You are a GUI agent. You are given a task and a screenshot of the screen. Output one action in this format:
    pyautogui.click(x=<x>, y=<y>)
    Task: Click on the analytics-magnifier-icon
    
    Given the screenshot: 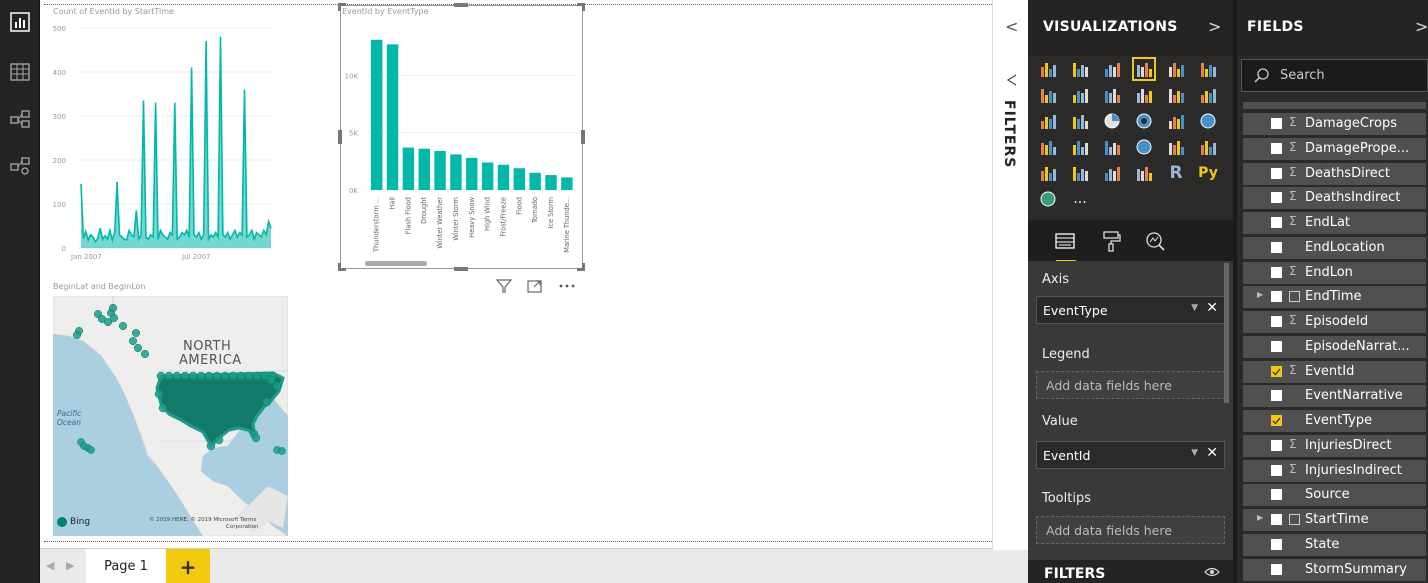 What is the action you would take?
    pyautogui.click(x=1155, y=241)
    